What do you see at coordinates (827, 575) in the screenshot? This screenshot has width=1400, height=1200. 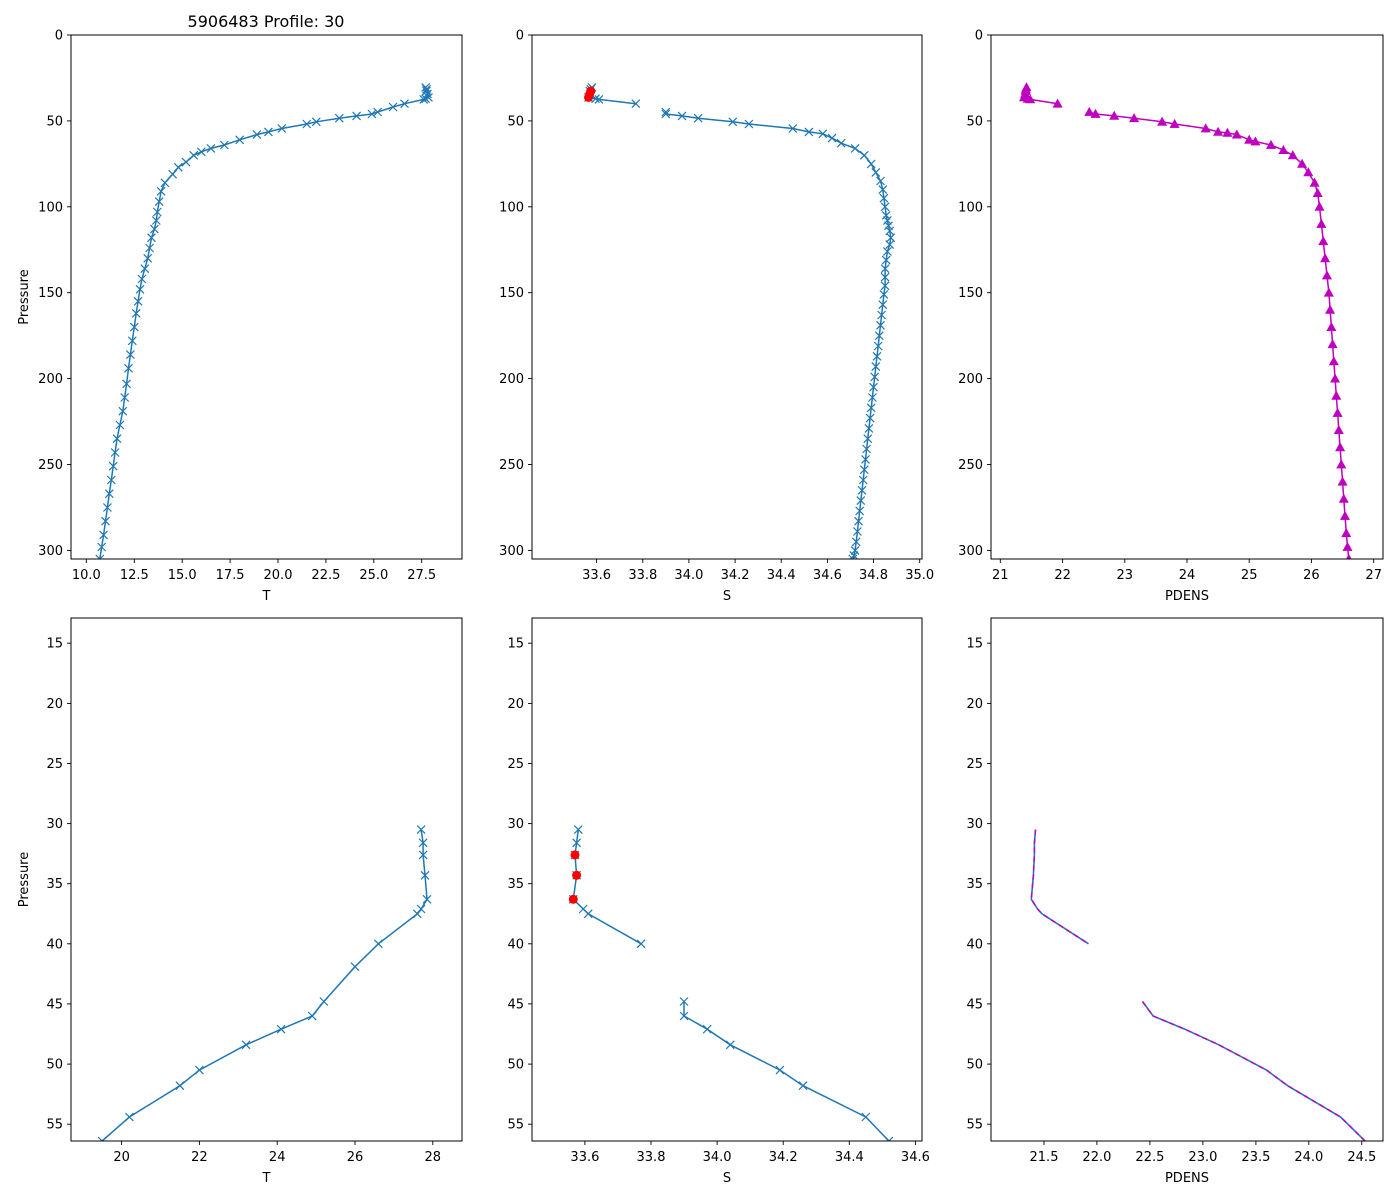 I see `x-tick-label: 34.6` at bounding box center [827, 575].